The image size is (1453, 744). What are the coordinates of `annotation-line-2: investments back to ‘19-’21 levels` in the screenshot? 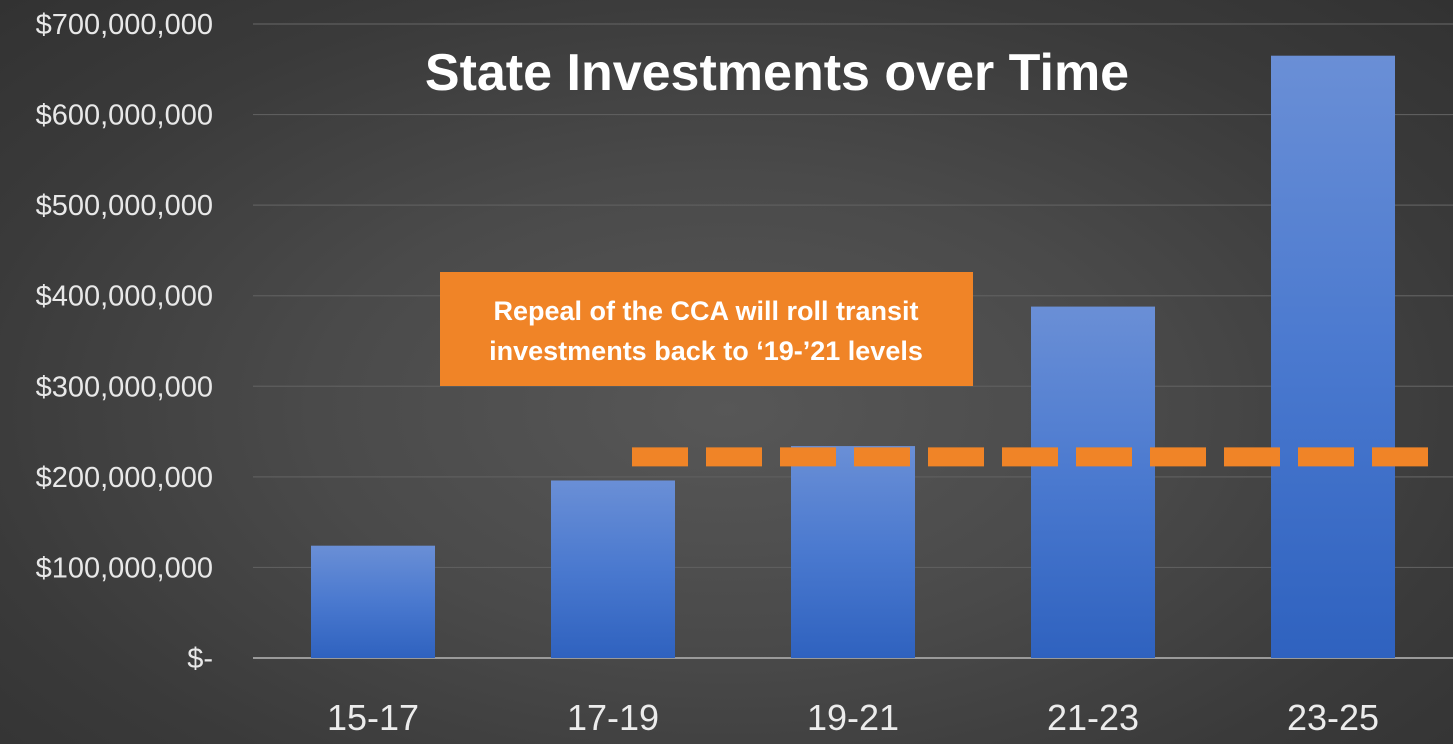 It's located at (706, 351).